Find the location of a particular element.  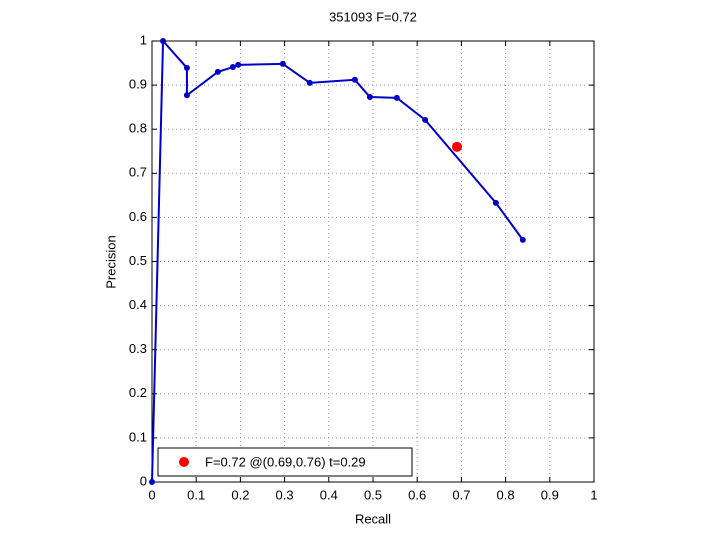

y-tick-label: 0.4 is located at coordinates (138, 304).